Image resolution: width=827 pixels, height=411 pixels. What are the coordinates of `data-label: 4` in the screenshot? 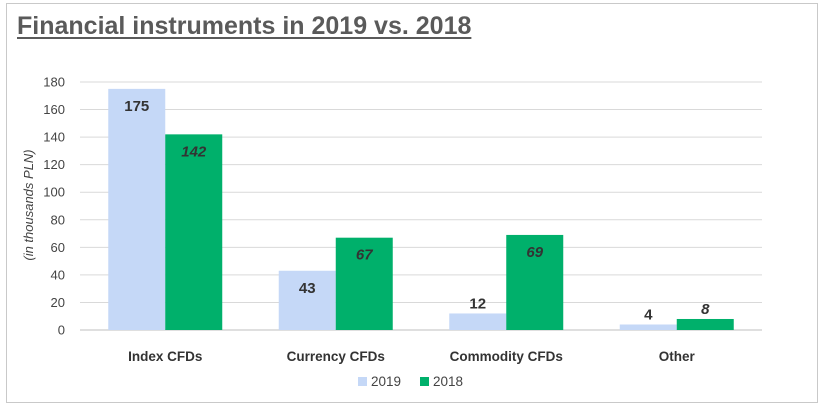 It's located at (648, 314).